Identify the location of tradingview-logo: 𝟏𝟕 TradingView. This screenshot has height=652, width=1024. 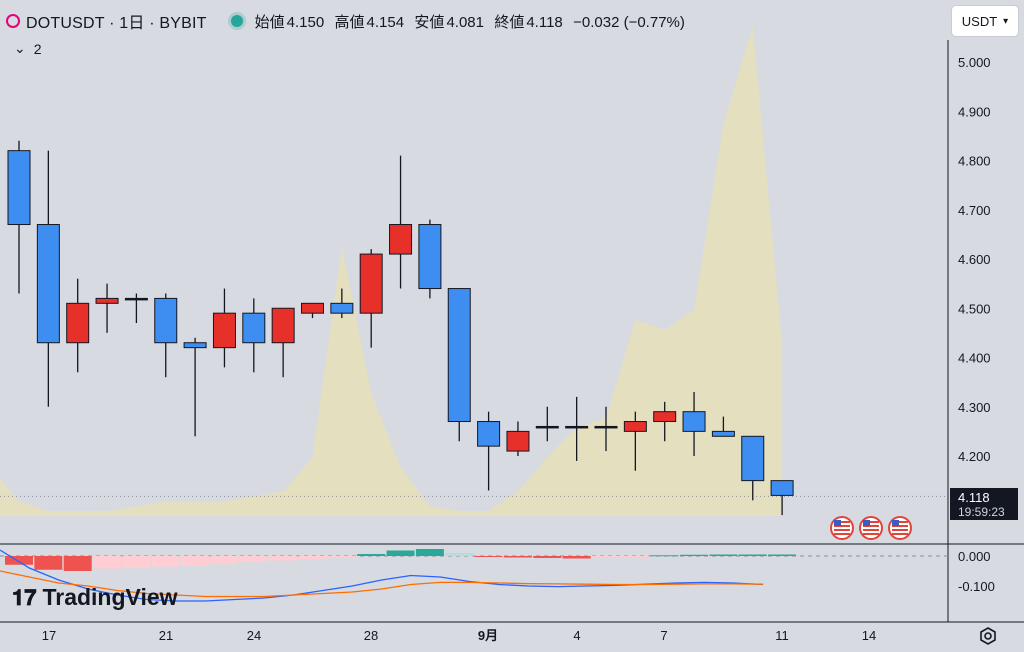
(95, 597).